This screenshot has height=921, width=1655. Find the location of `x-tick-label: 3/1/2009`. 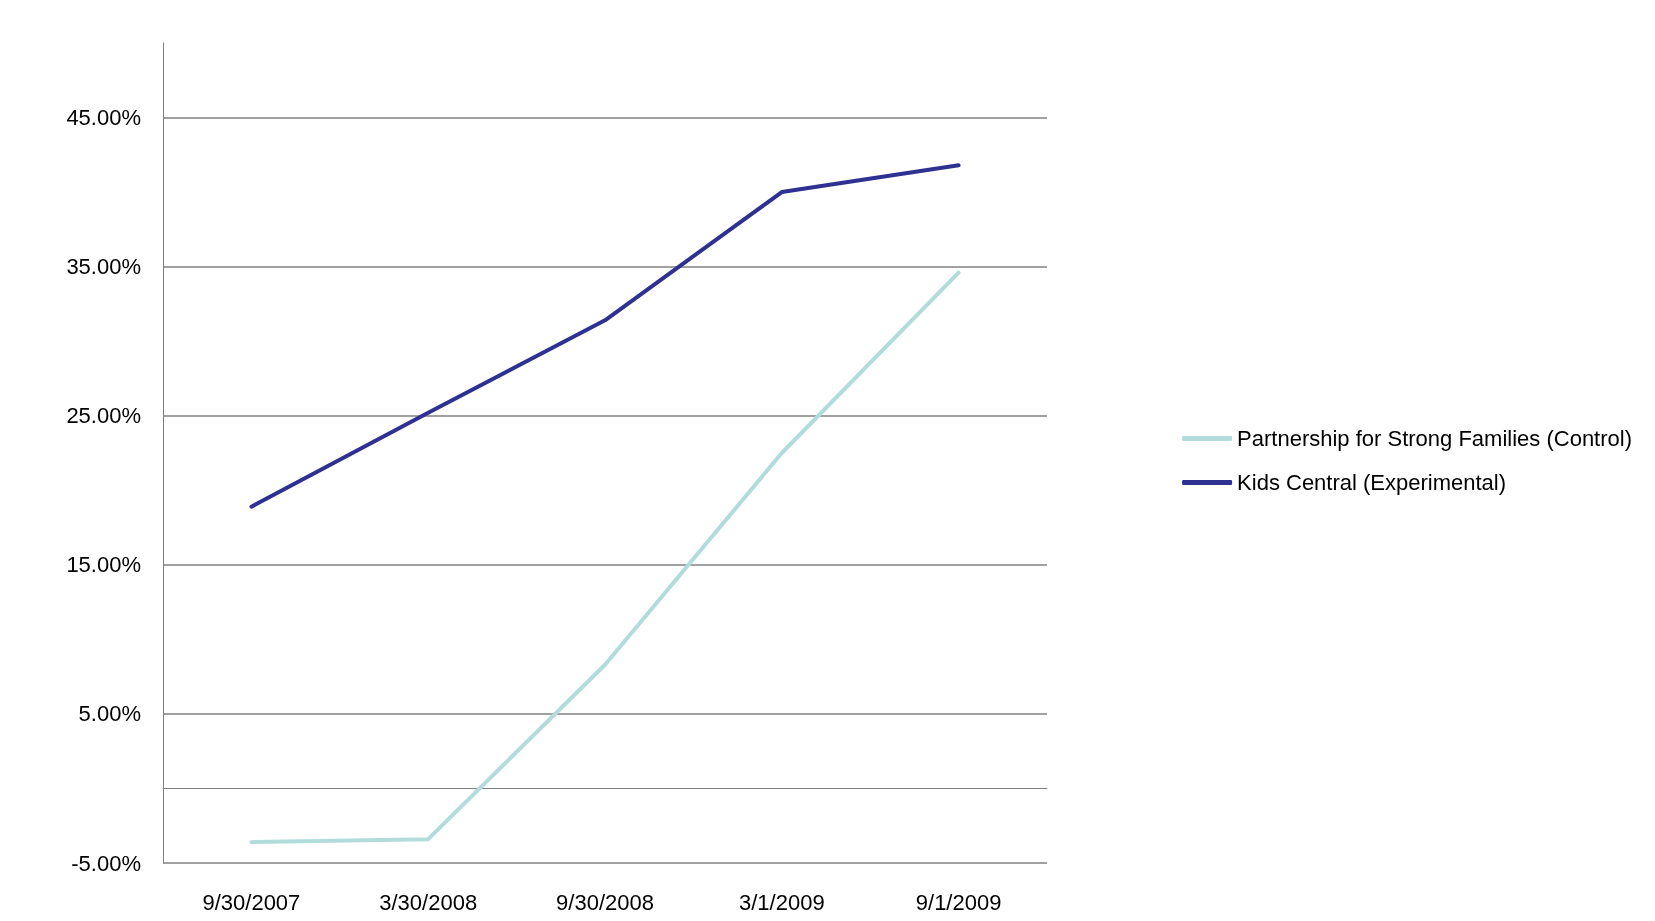

x-tick-label: 3/1/2009 is located at coordinates (781, 902).